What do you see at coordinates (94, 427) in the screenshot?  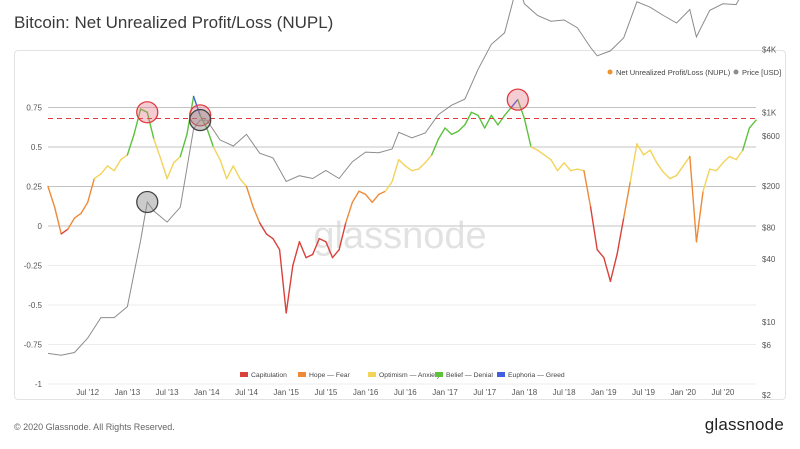 I see `copyright-text: © 2020 Glassnode. All Rights Reserved.` at bounding box center [94, 427].